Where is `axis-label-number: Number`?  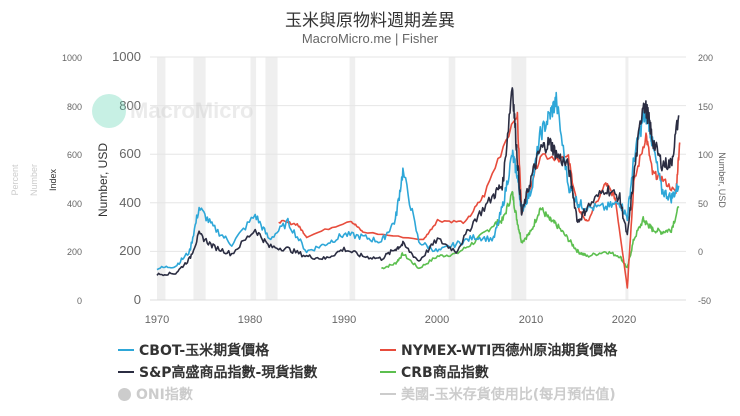
axis-label-number: Number is located at coordinates (34, 180).